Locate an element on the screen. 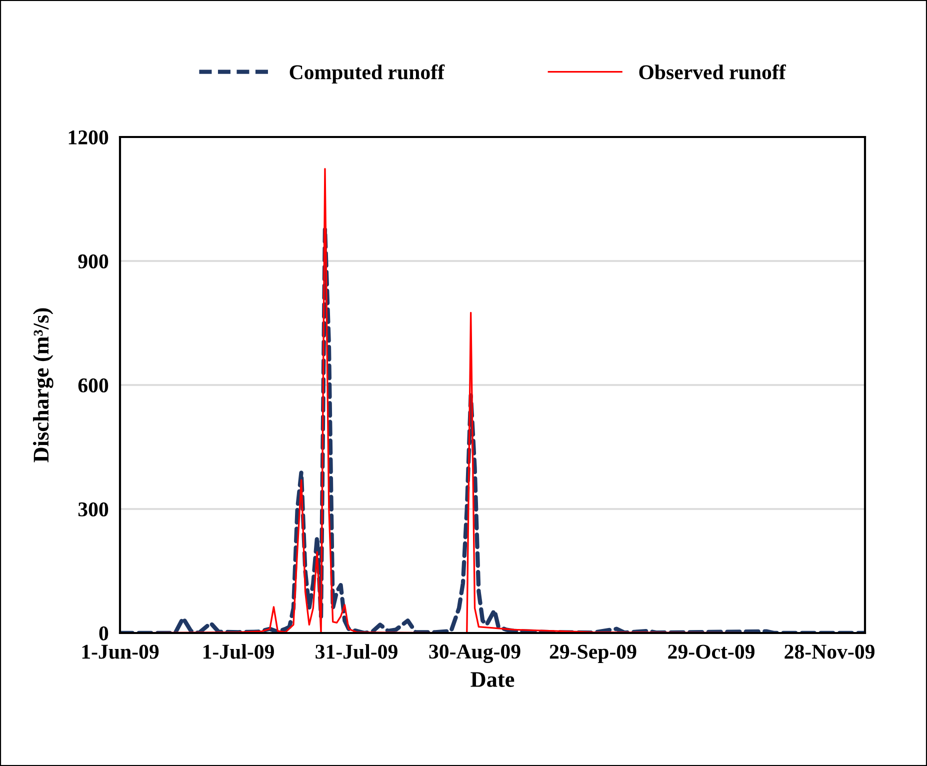 Image resolution: width=927 pixels, height=766 pixels. y-tick-label: 900 is located at coordinates (93, 261).